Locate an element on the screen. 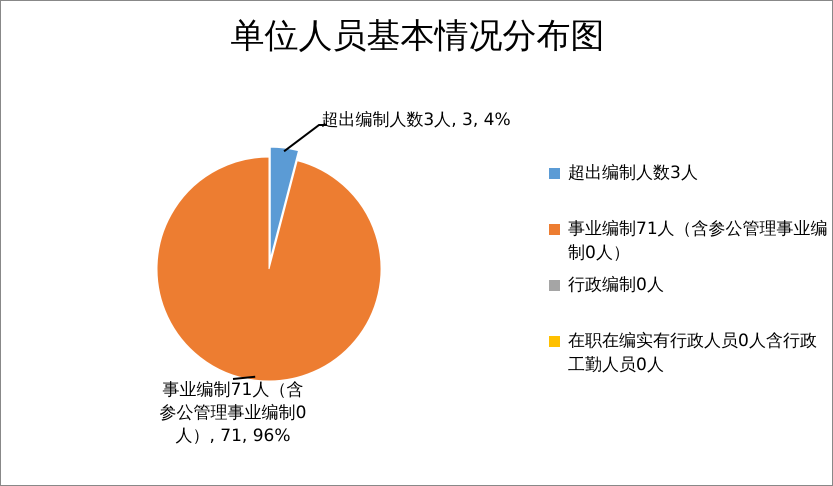 The width and height of the screenshot is (833, 486). data-label: 事业编制71人（含参公管理事业编制0人）, 71, 96% is located at coordinates (233, 413).